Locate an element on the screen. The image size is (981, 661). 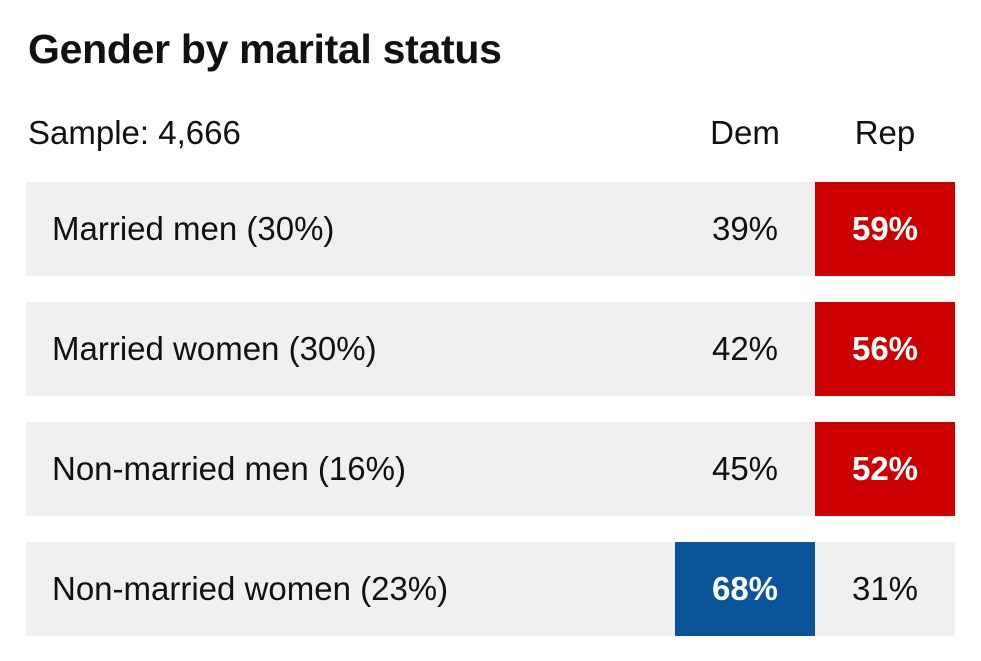
row-label: Non-married men (16%) is located at coordinates (229, 468).